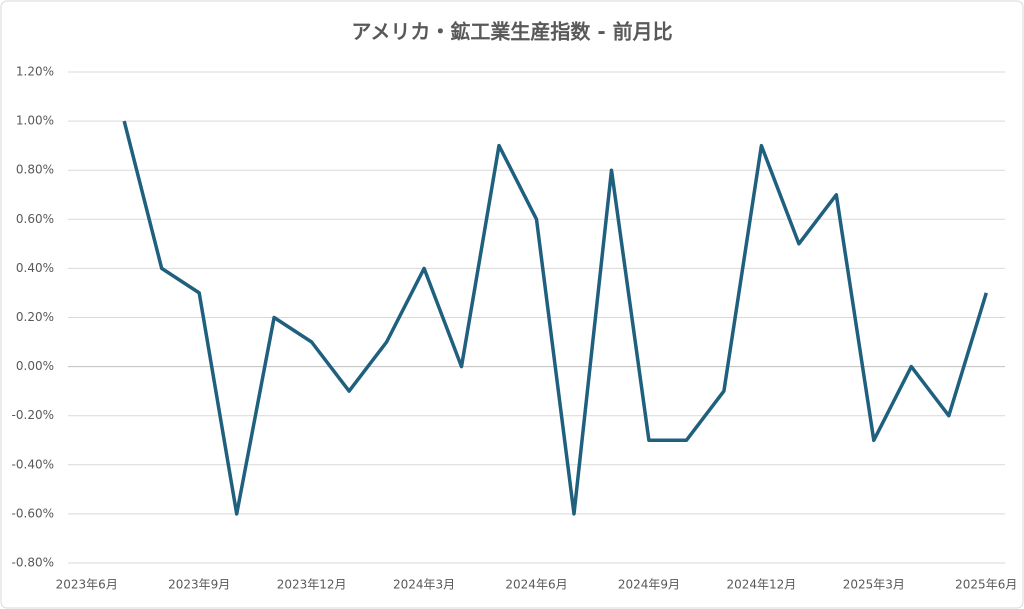  What do you see at coordinates (35, 268) in the screenshot?
I see `y-tick-label: 0.40%` at bounding box center [35, 268].